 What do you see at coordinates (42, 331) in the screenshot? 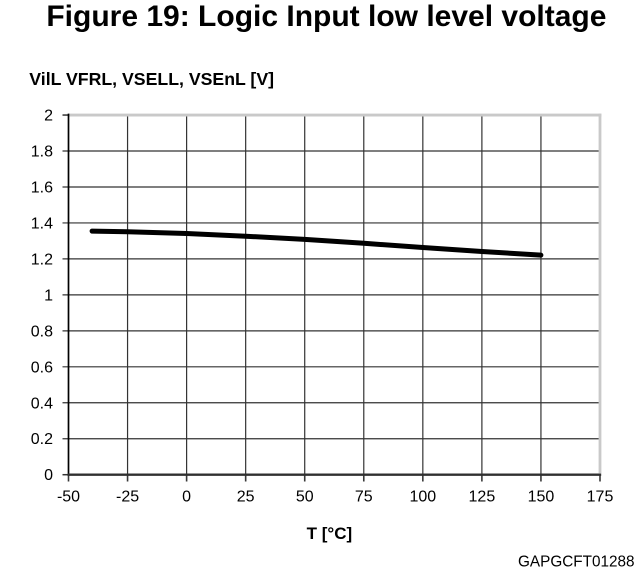
I see `svg-text: 0.8` at bounding box center [42, 331].